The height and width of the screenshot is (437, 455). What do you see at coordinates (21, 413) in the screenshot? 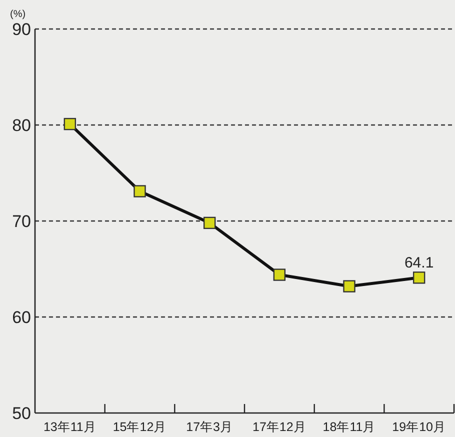
I see `y-tick-label: 50` at bounding box center [21, 413].